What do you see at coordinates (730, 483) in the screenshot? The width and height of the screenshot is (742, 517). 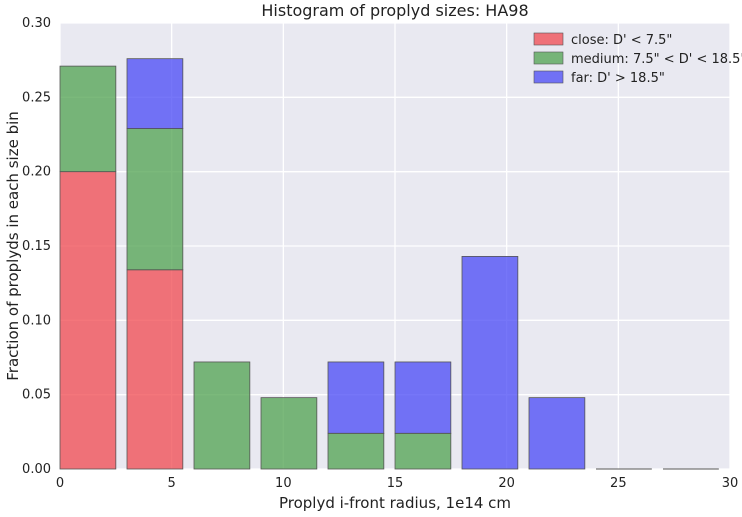 I see `x-tick-label: 30` at bounding box center [730, 483].